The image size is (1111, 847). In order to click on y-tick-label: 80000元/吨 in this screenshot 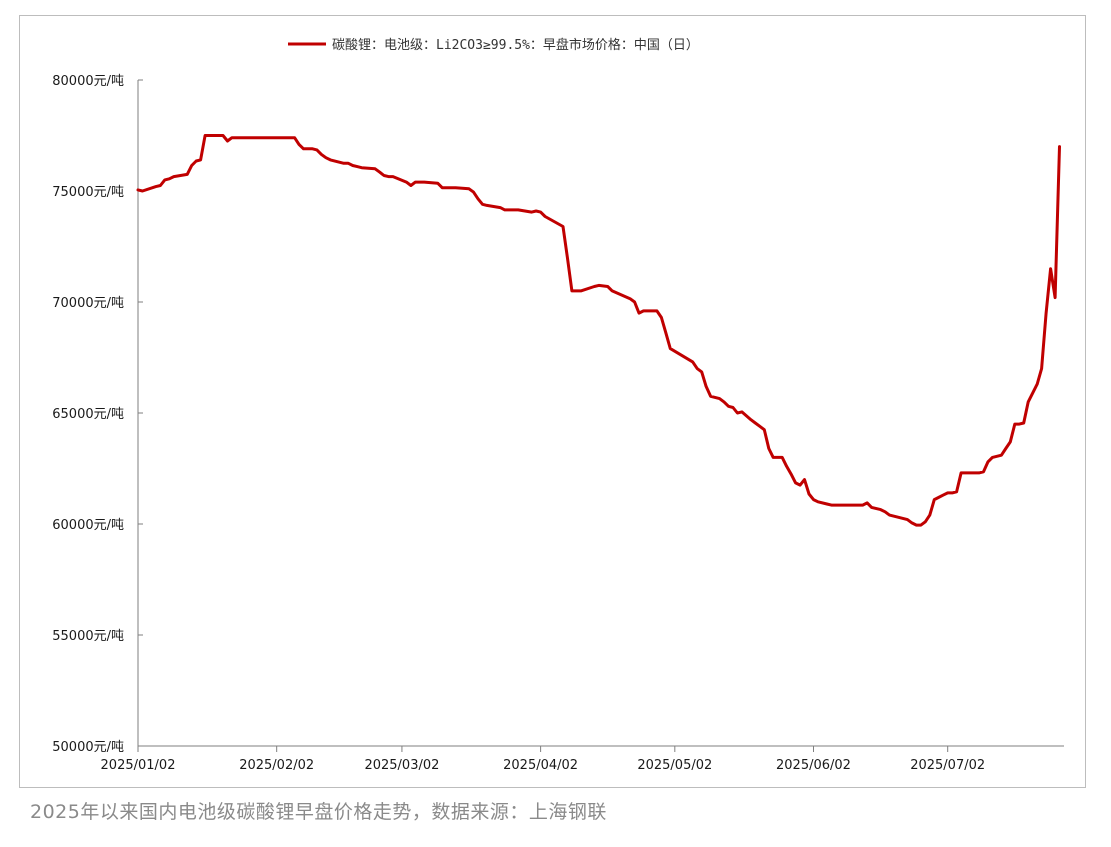, I will do `click(88, 81)`.